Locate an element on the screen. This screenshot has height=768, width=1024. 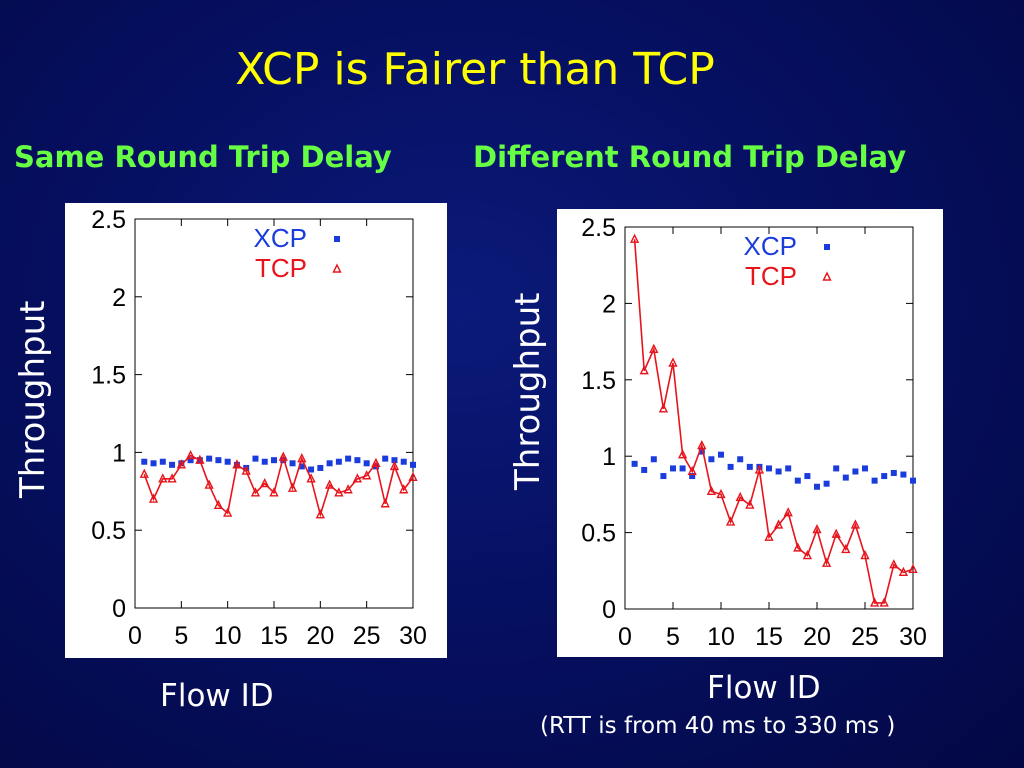
y-tick-label: 2.5 is located at coordinates (598, 228).